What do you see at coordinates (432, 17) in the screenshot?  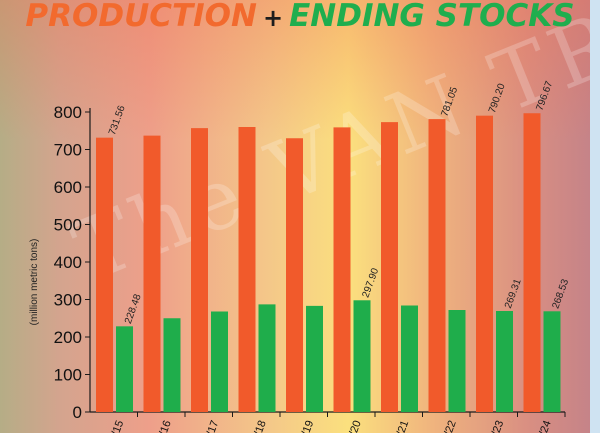 I see `title-ending-stocks: ENDING STOCKS` at bounding box center [432, 17].